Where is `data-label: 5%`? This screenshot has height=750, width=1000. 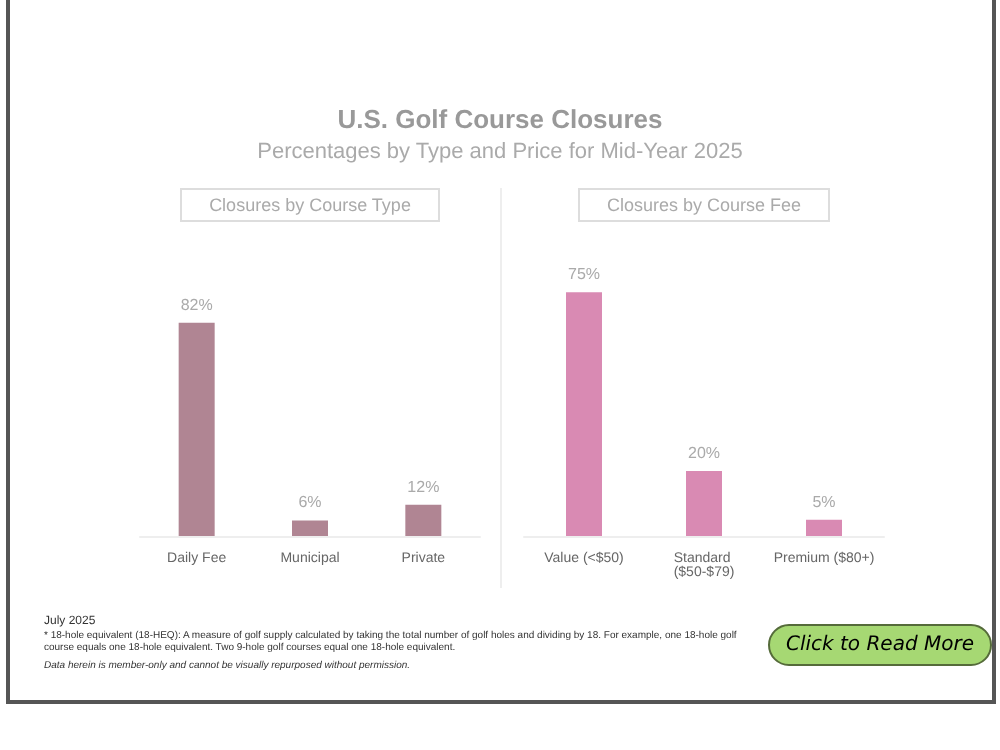 data-label: 5% is located at coordinates (824, 501).